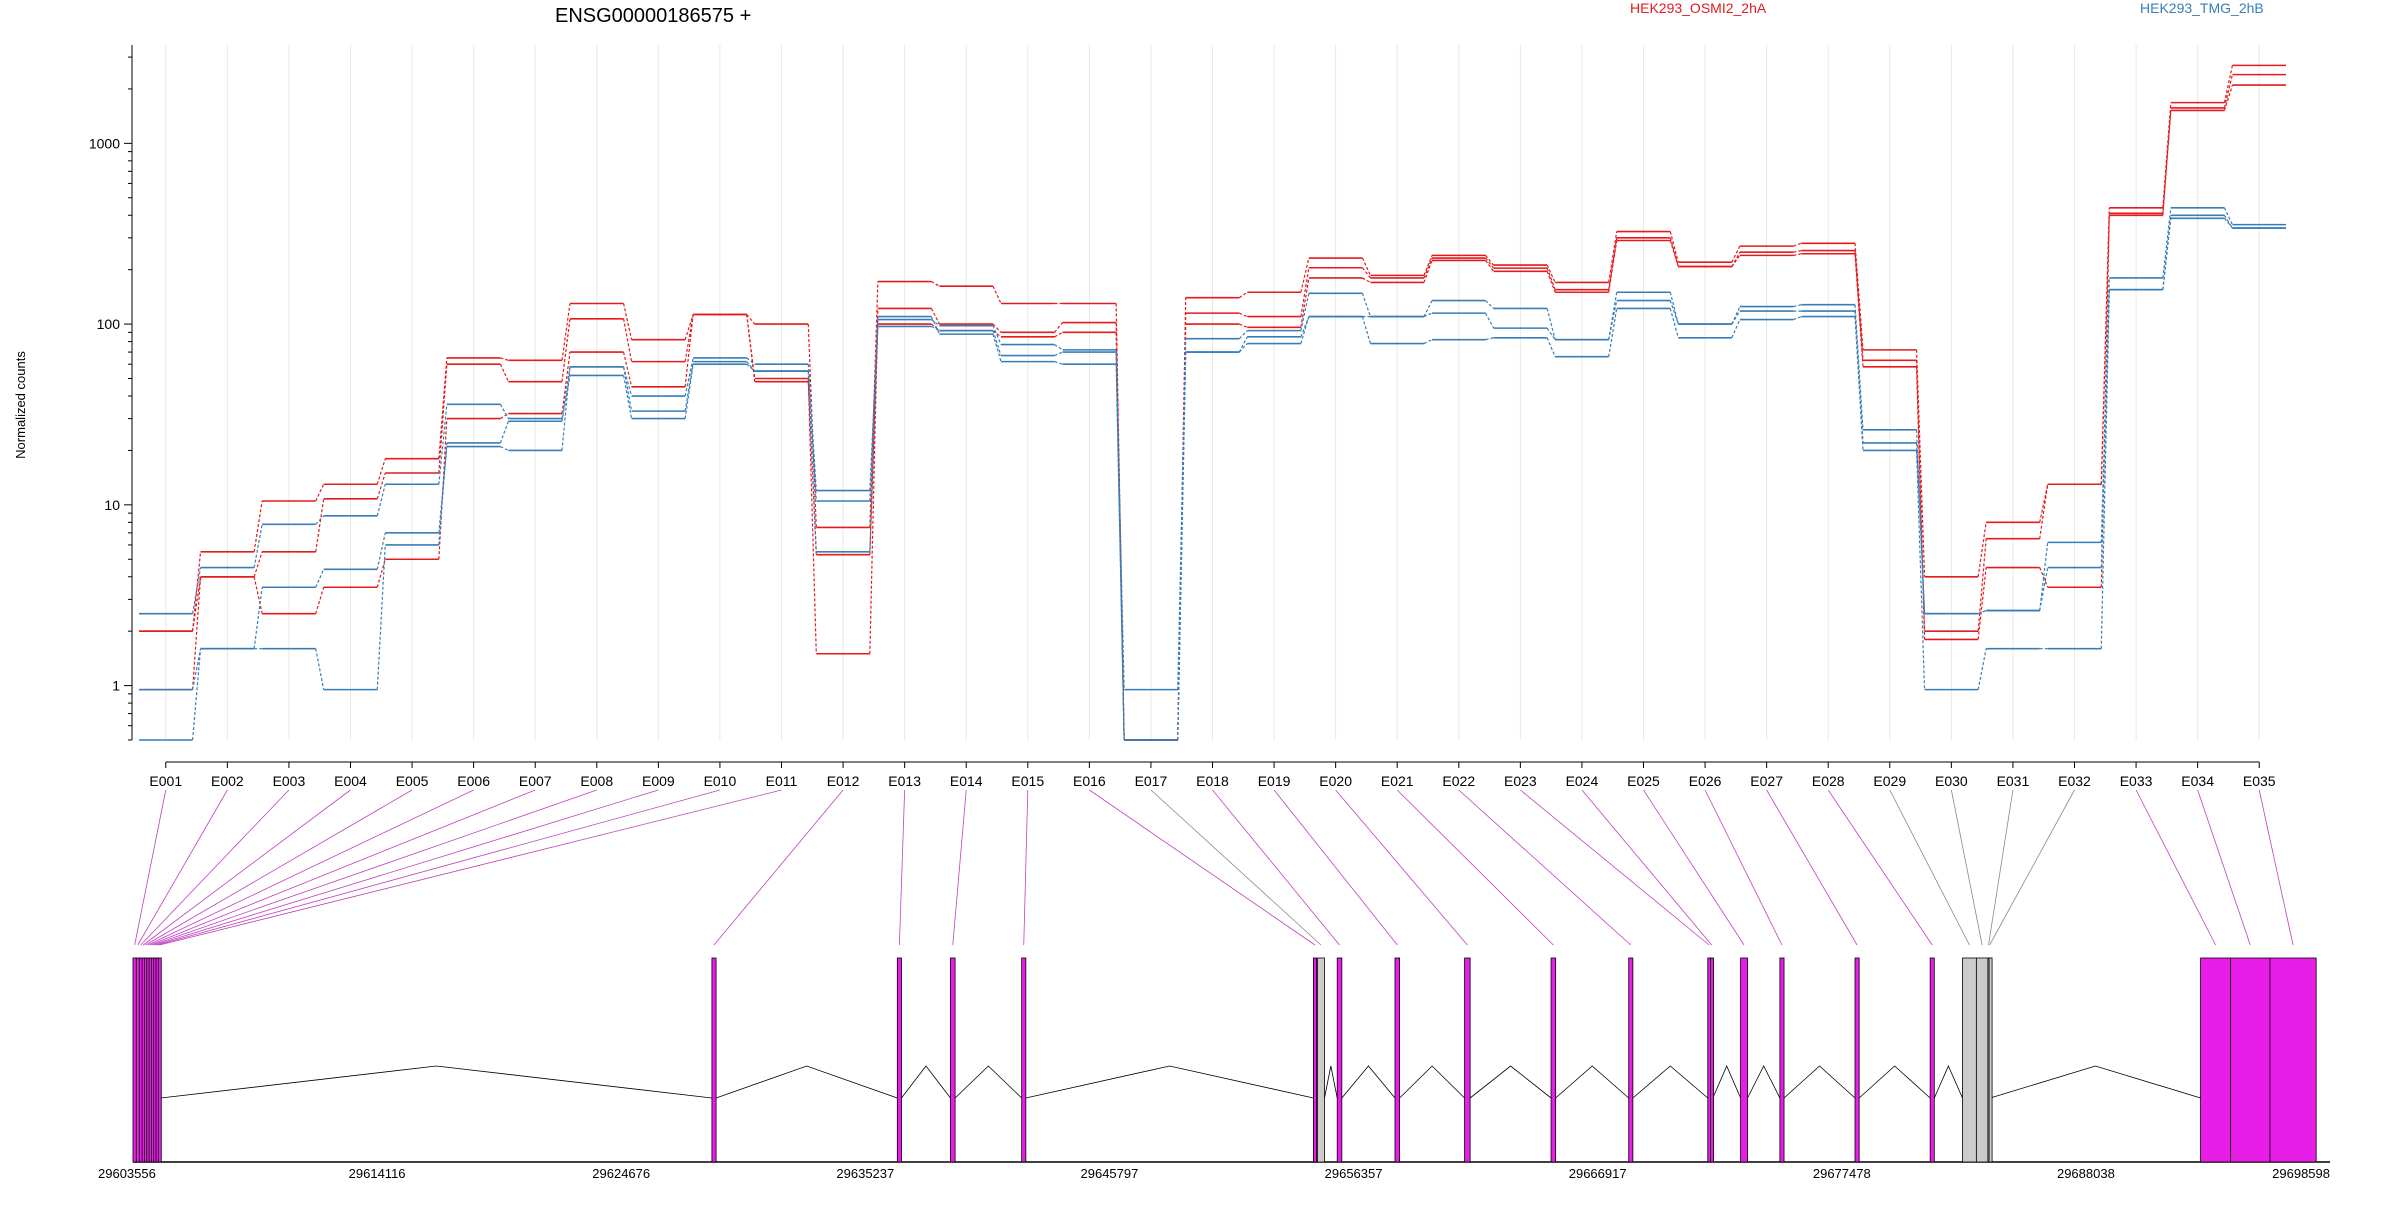 This screenshot has height=1205, width=2400. What do you see at coordinates (1828, 781) in the screenshot?
I see `x-tick-label: E028` at bounding box center [1828, 781].